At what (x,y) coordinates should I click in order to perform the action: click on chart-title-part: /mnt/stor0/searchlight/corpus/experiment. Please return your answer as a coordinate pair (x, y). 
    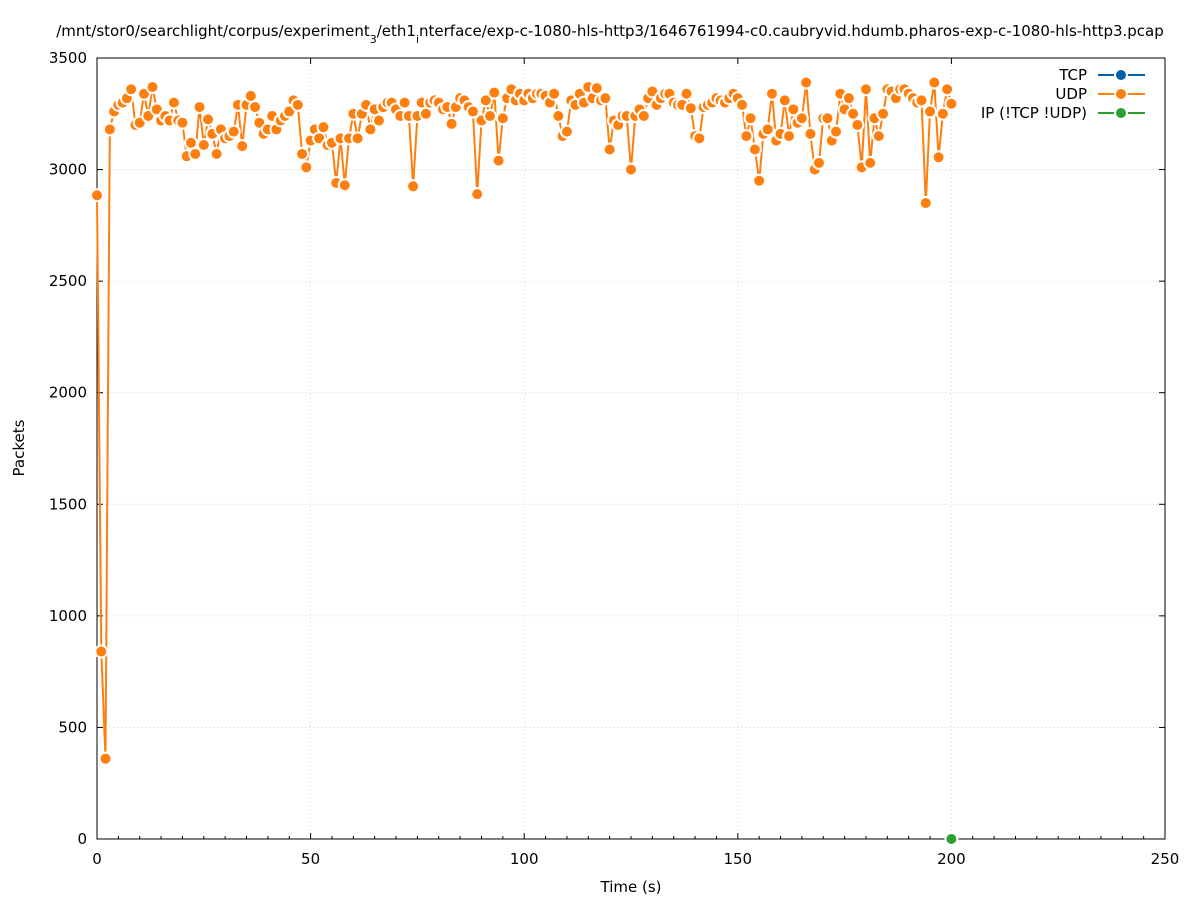
    Looking at the image, I should click on (213, 31).